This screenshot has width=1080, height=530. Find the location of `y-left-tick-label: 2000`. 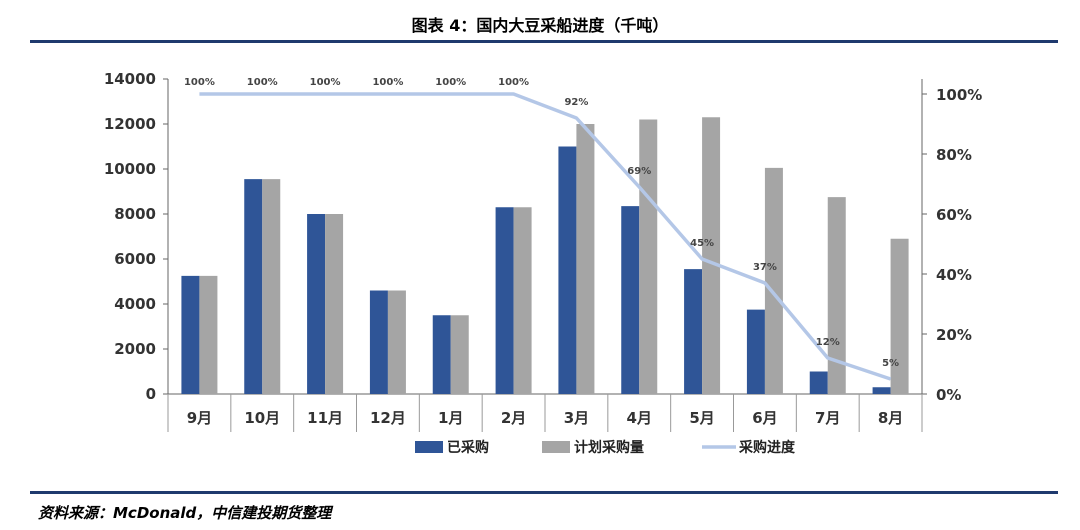

y-left-tick-label: 2000 is located at coordinates (135, 349).